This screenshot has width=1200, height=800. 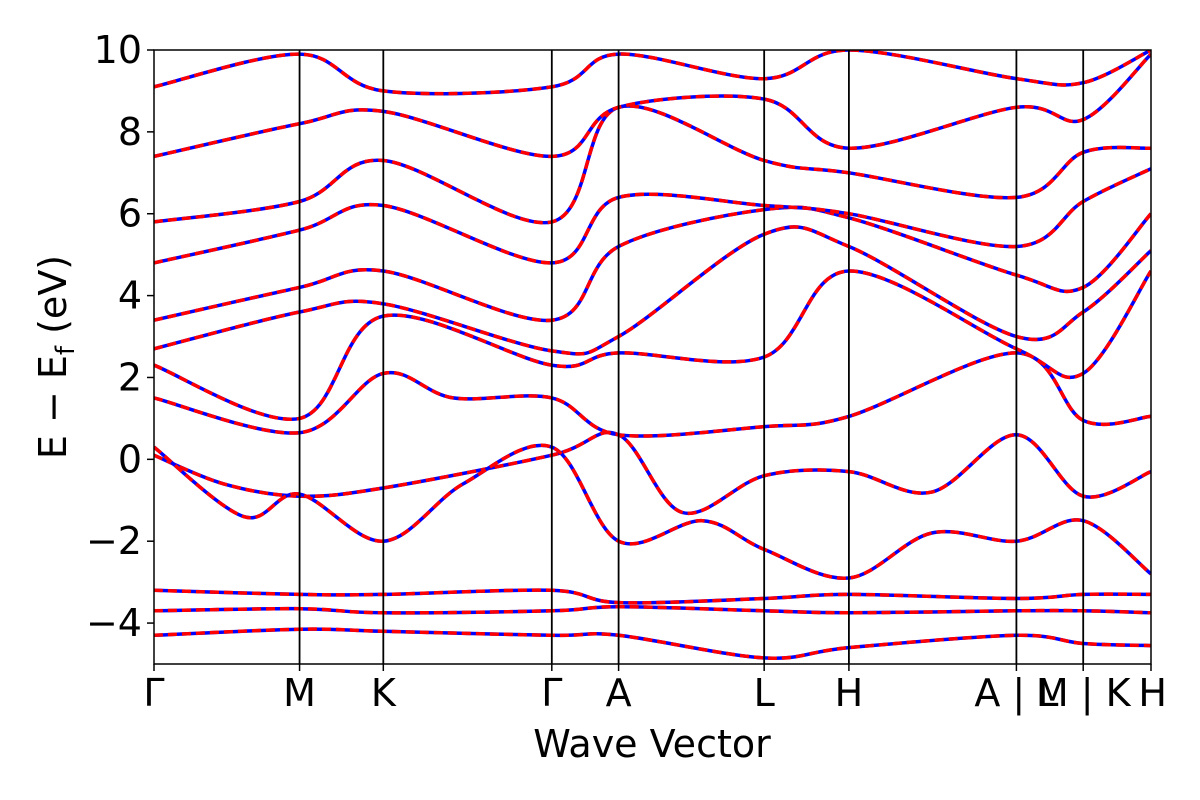 What do you see at coordinates (1084, 693) in the screenshot?
I see `x-tick-label: M | K` at bounding box center [1084, 693].